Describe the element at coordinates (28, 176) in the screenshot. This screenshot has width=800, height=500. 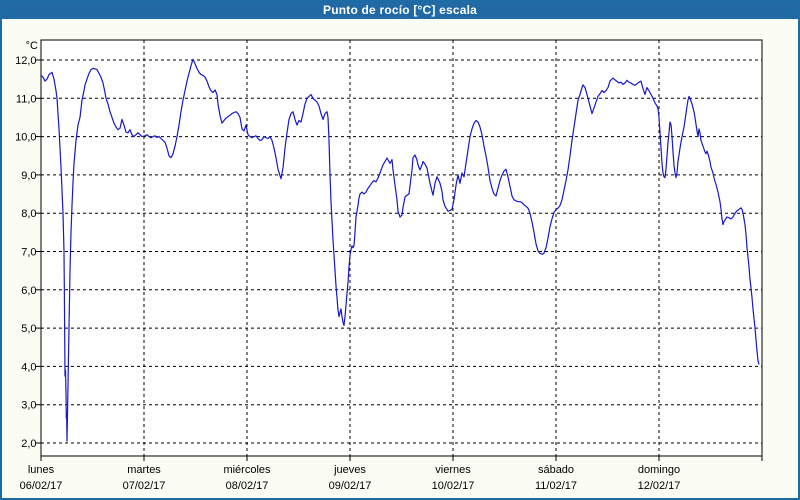
I see `y-tick-label: 9,0` at that location.